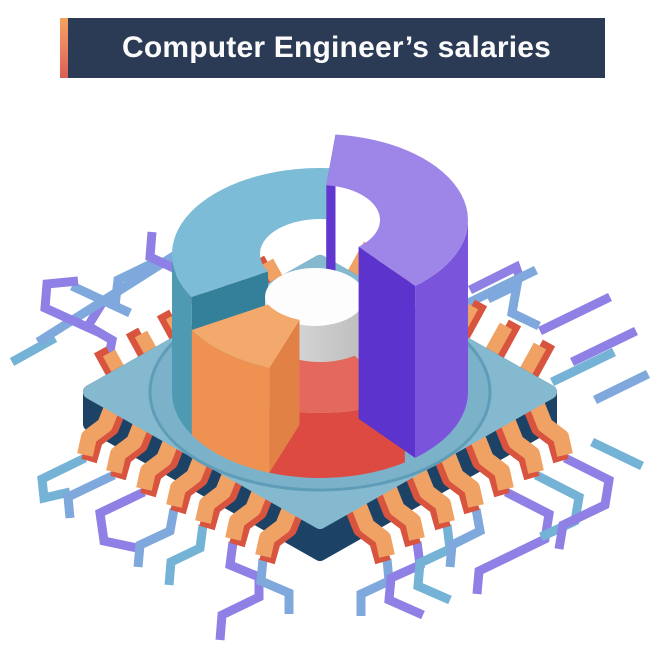 The width and height of the screenshot is (658, 672). I want to click on donut-segment-purple-face, so click(387, 352).